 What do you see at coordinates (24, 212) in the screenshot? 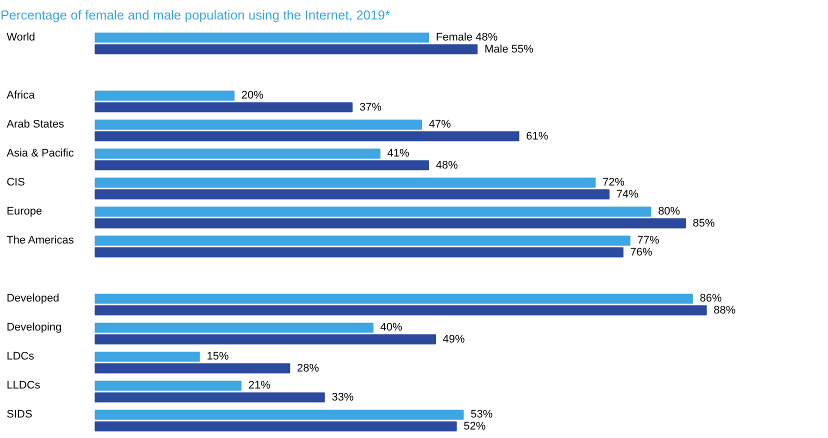
I see `y-tick-label: Europe` at bounding box center [24, 212].